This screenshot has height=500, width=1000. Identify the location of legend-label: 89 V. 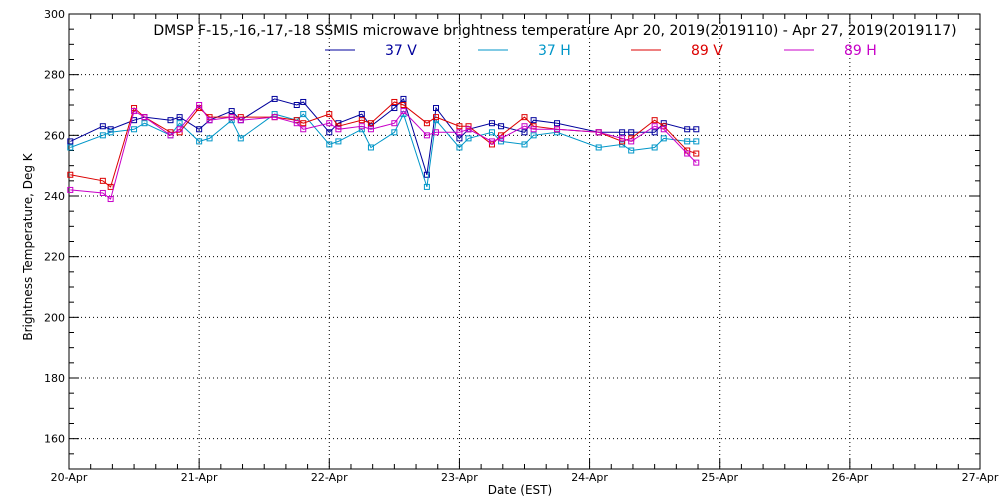
(707, 51).